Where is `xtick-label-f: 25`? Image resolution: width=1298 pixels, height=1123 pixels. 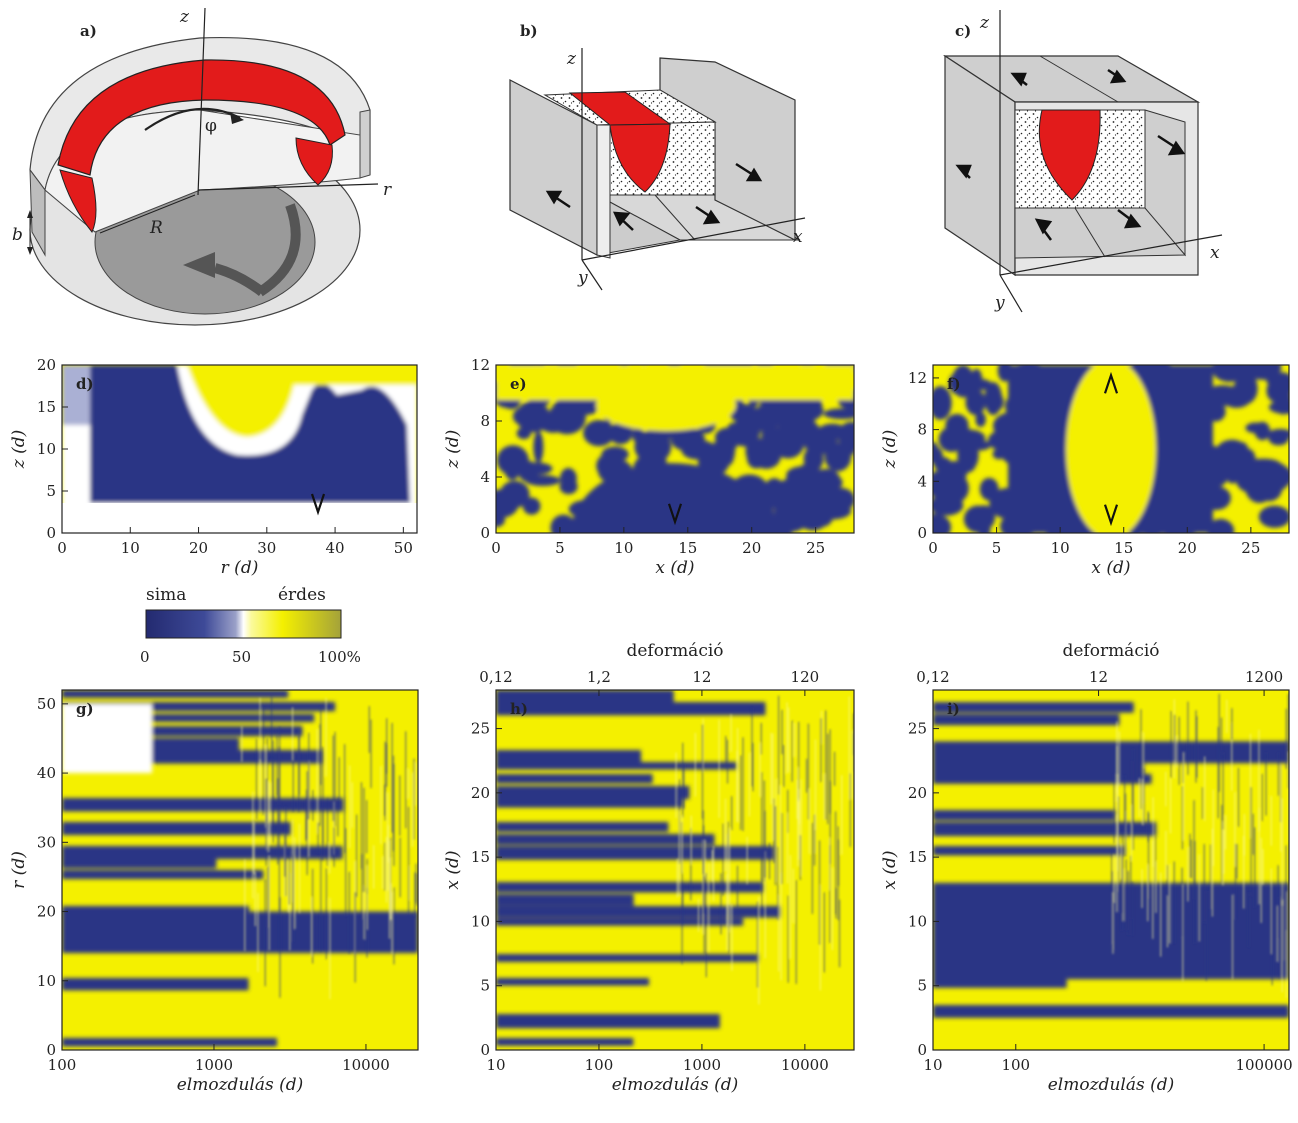
xtick-label-f: 25 is located at coordinates (1250, 548).